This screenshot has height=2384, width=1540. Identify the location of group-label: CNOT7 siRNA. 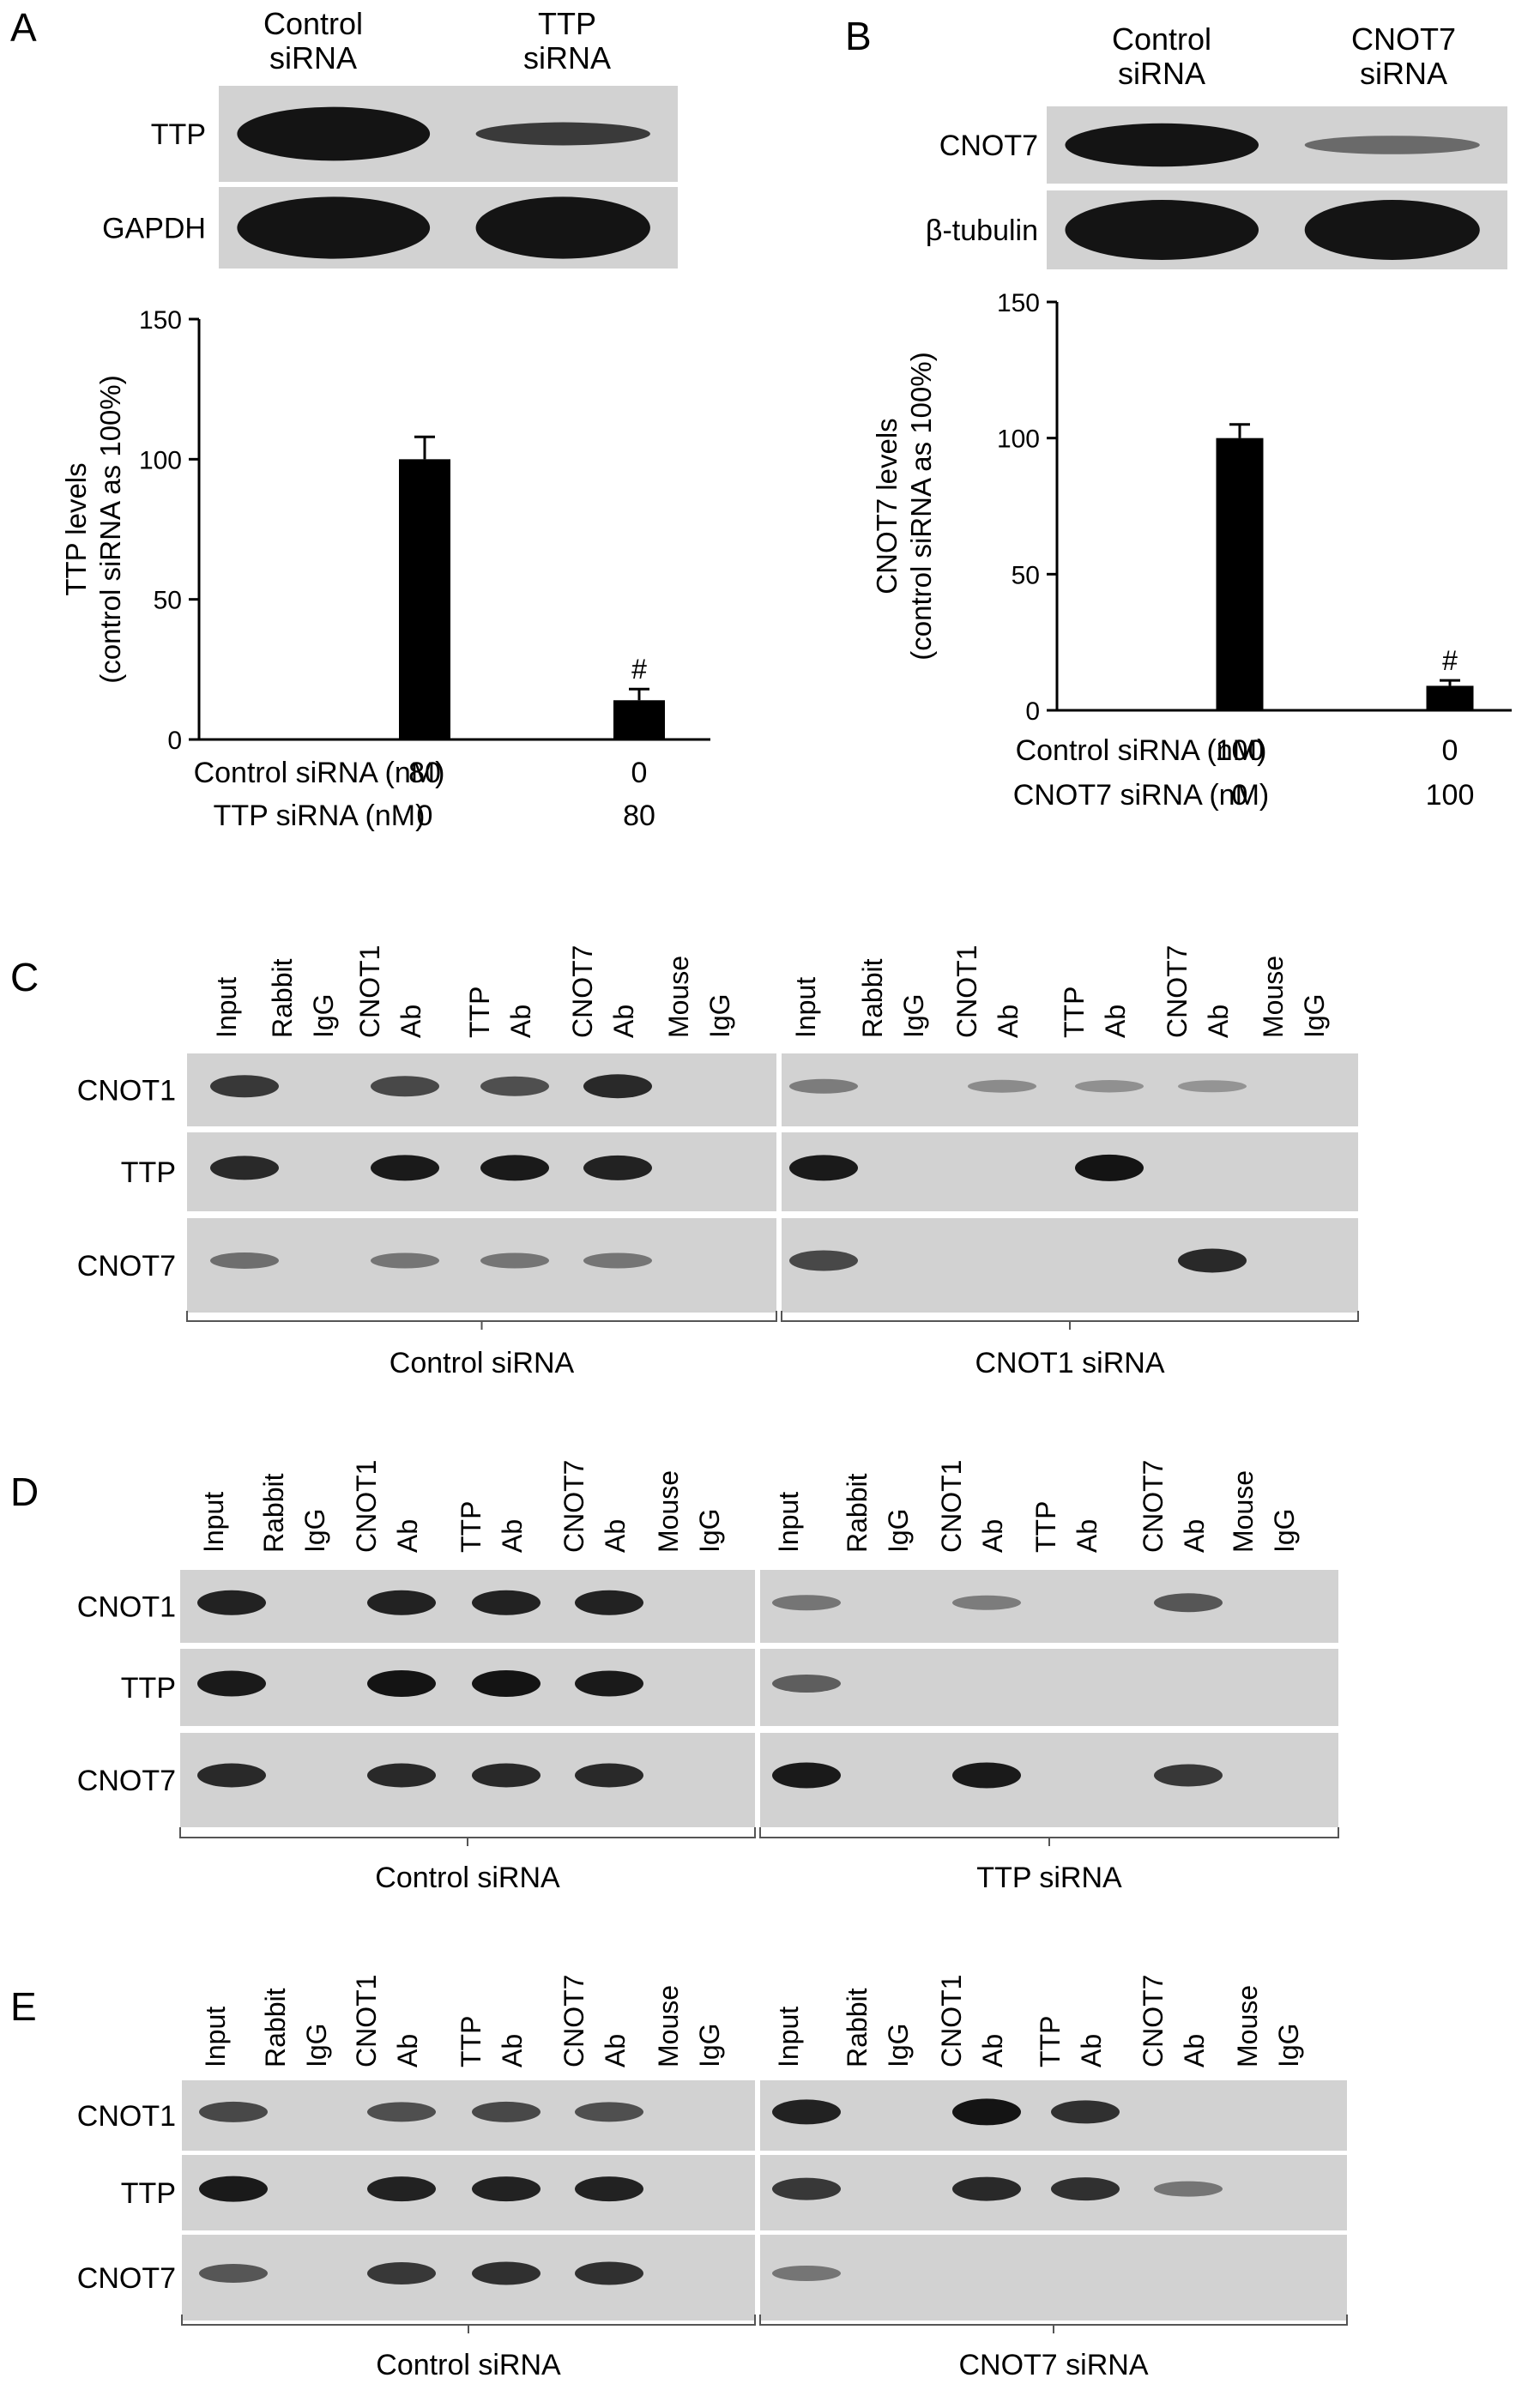
(1053, 2365).